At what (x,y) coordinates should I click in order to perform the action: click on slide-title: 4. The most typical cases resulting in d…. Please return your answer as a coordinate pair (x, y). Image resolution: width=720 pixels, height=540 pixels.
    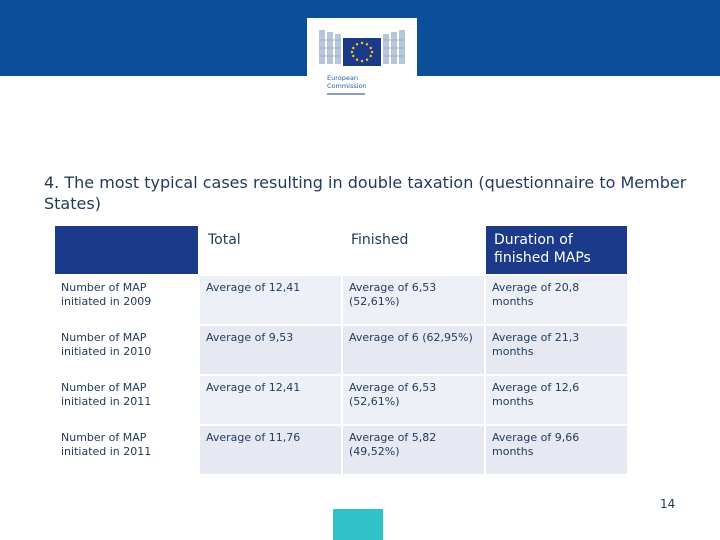
    Looking at the image, I should click on (365, 193).